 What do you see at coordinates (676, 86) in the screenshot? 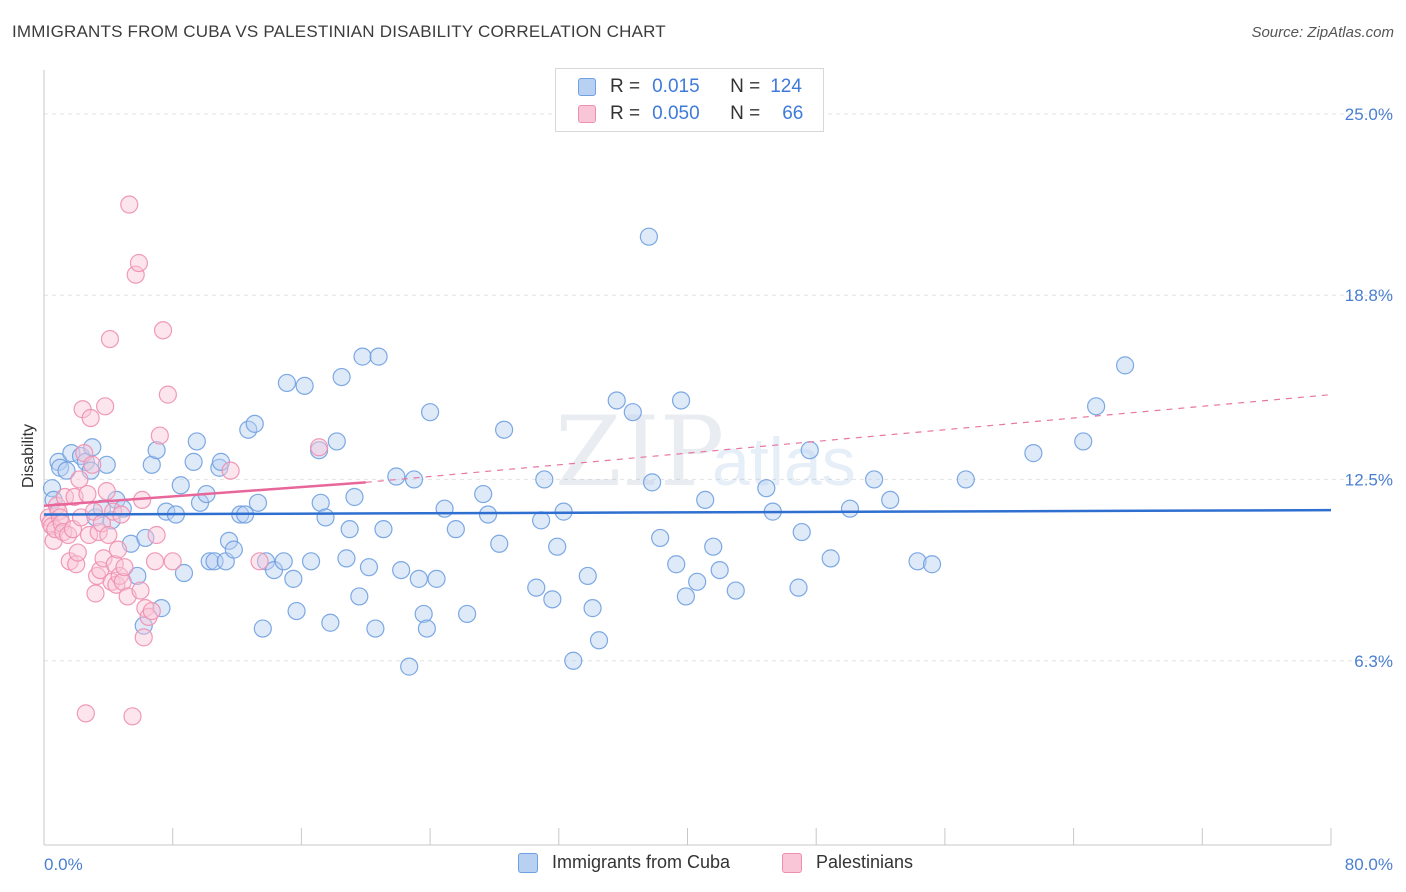
I see `legend-r-value: 0.015` at bounding box center [676, 86].